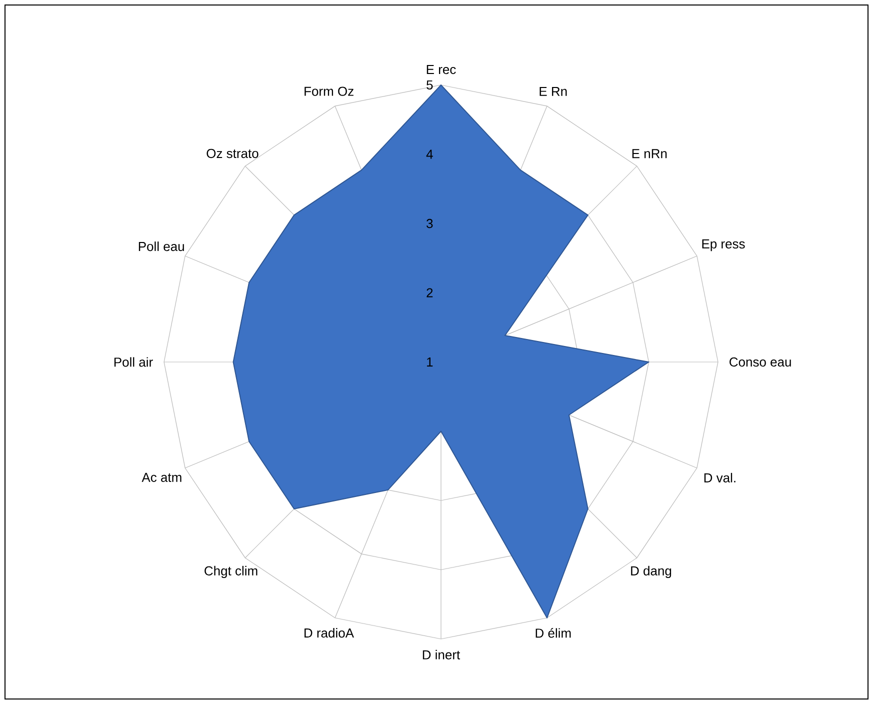 Image resolution: width=873 pixels, height=704 pixels. Describe the element at coordinates (553, 633) in the screenshot. I see `spoke-label: D élim` at that location.